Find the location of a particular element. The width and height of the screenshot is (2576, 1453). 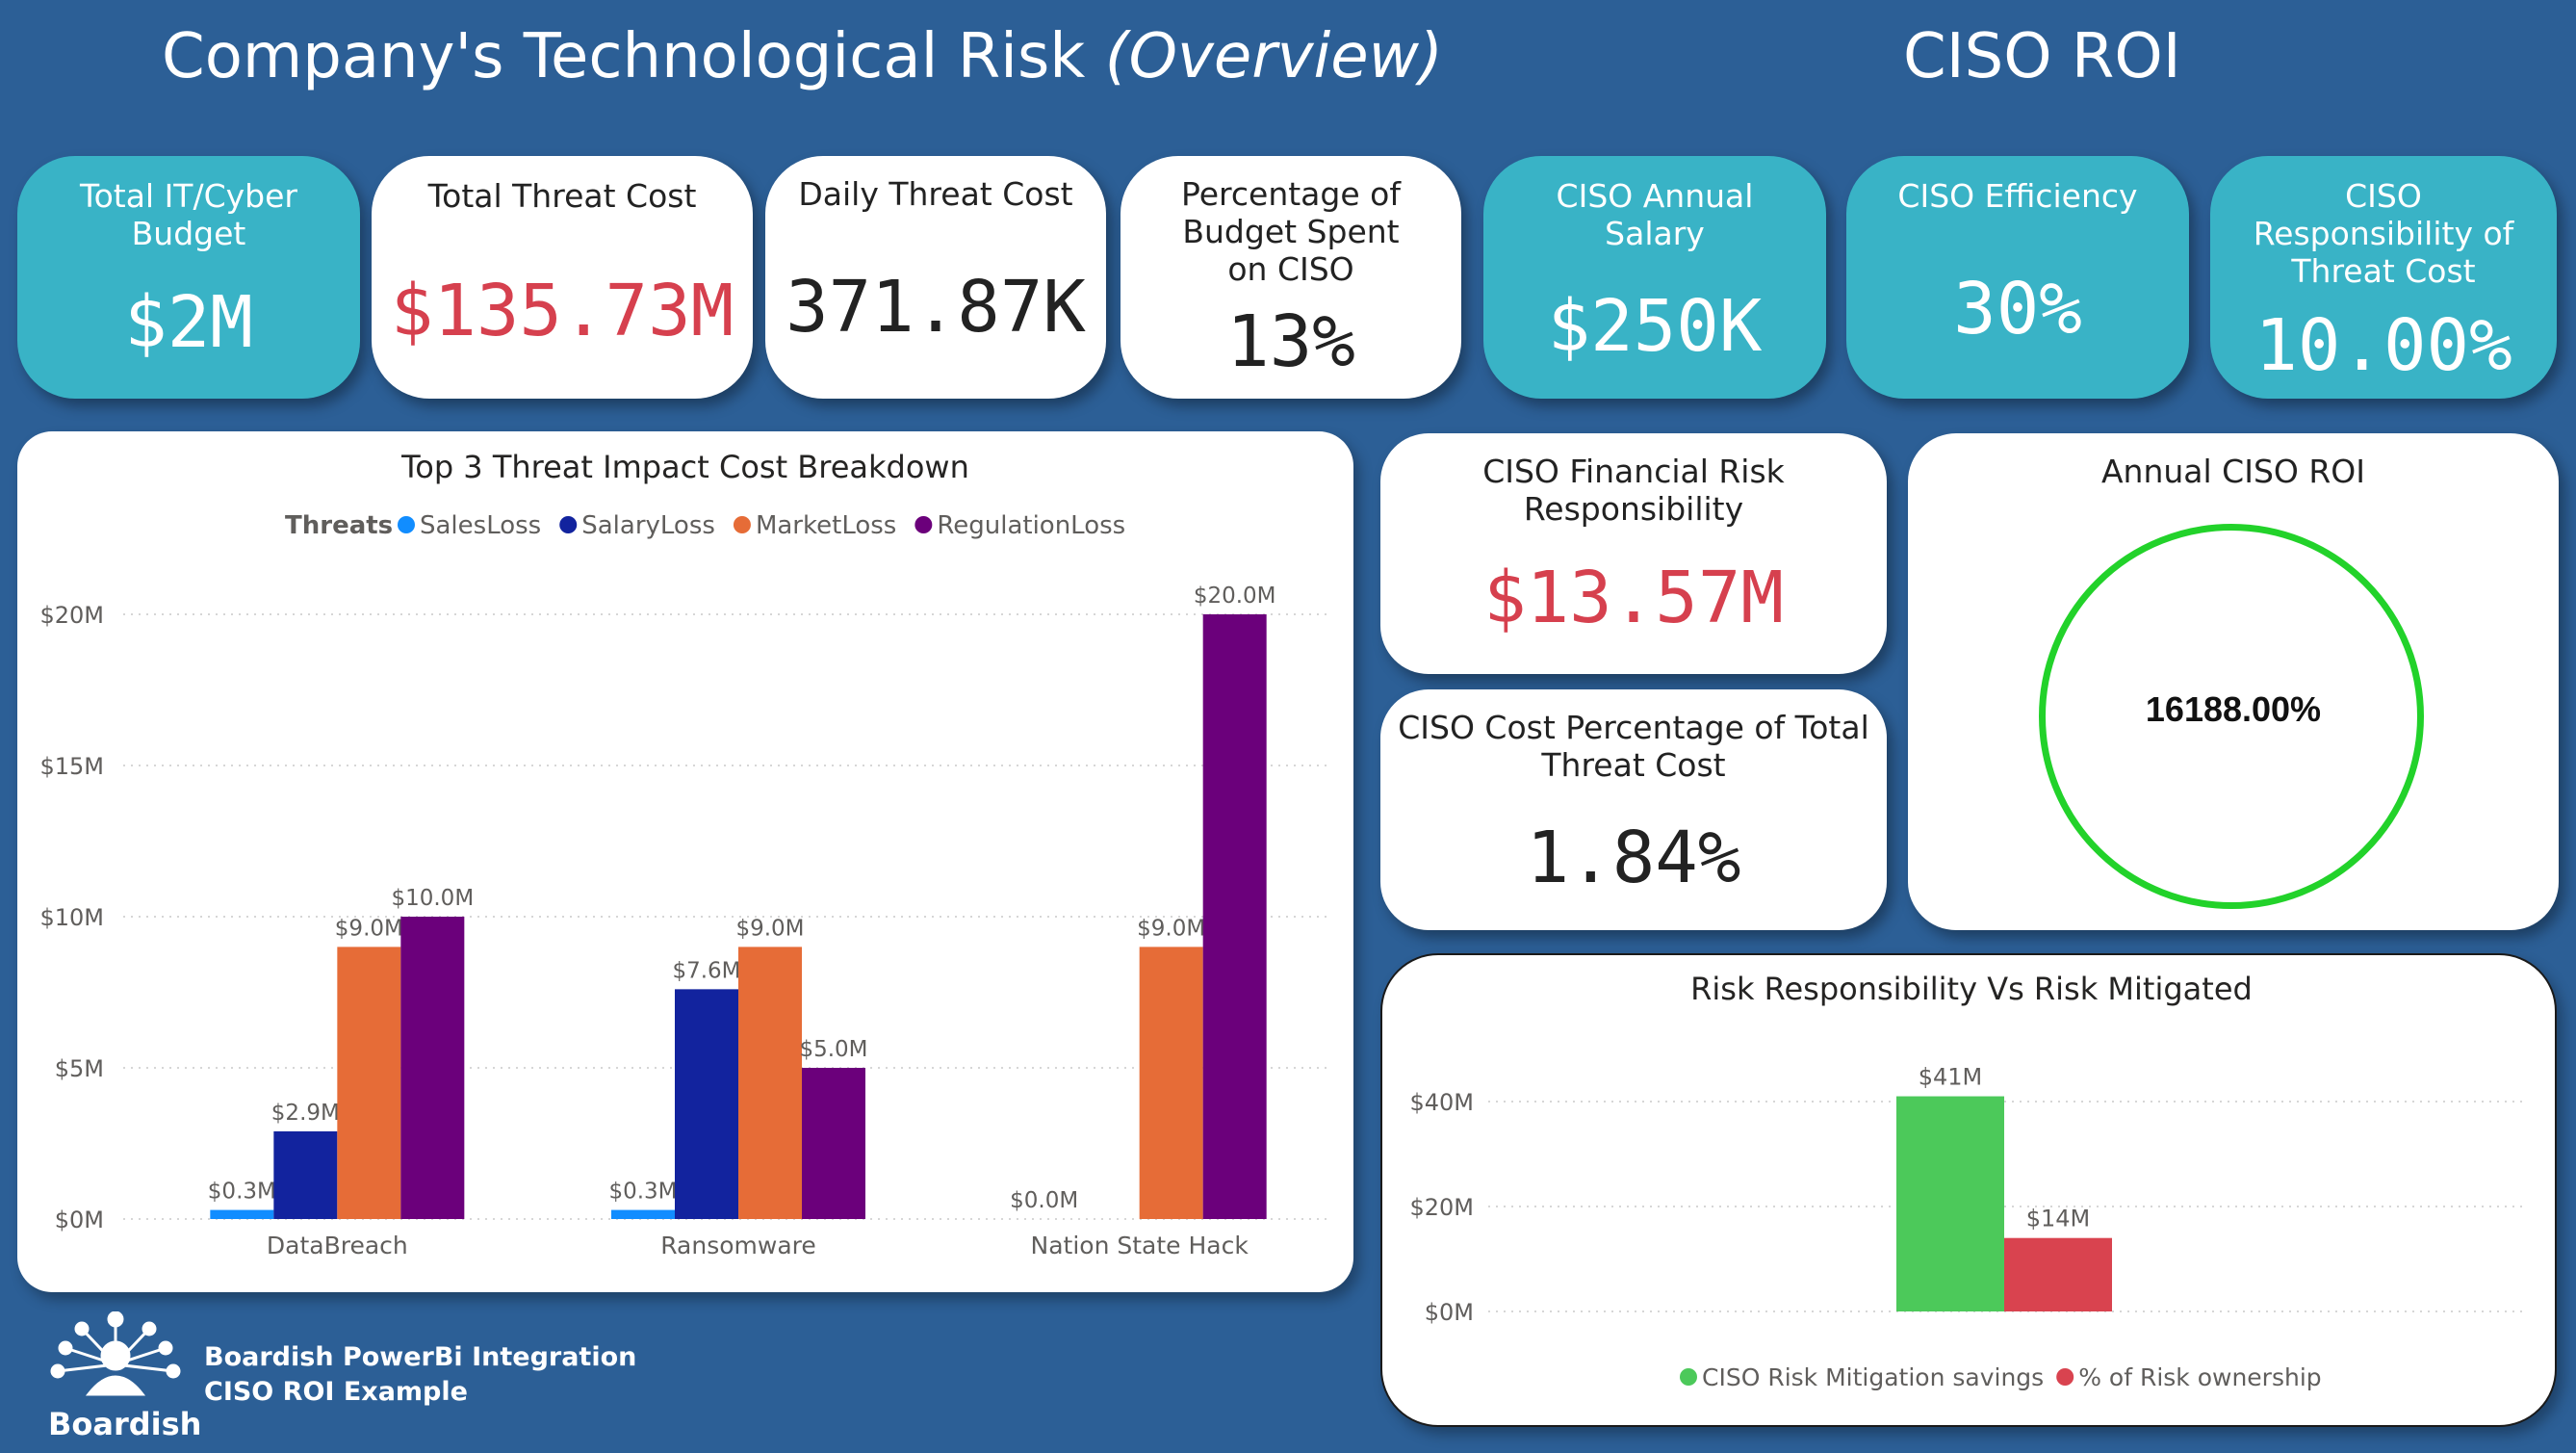

card-total-budget: Total IT/Cyber Budget $2M is located at coordinates (189, 278).